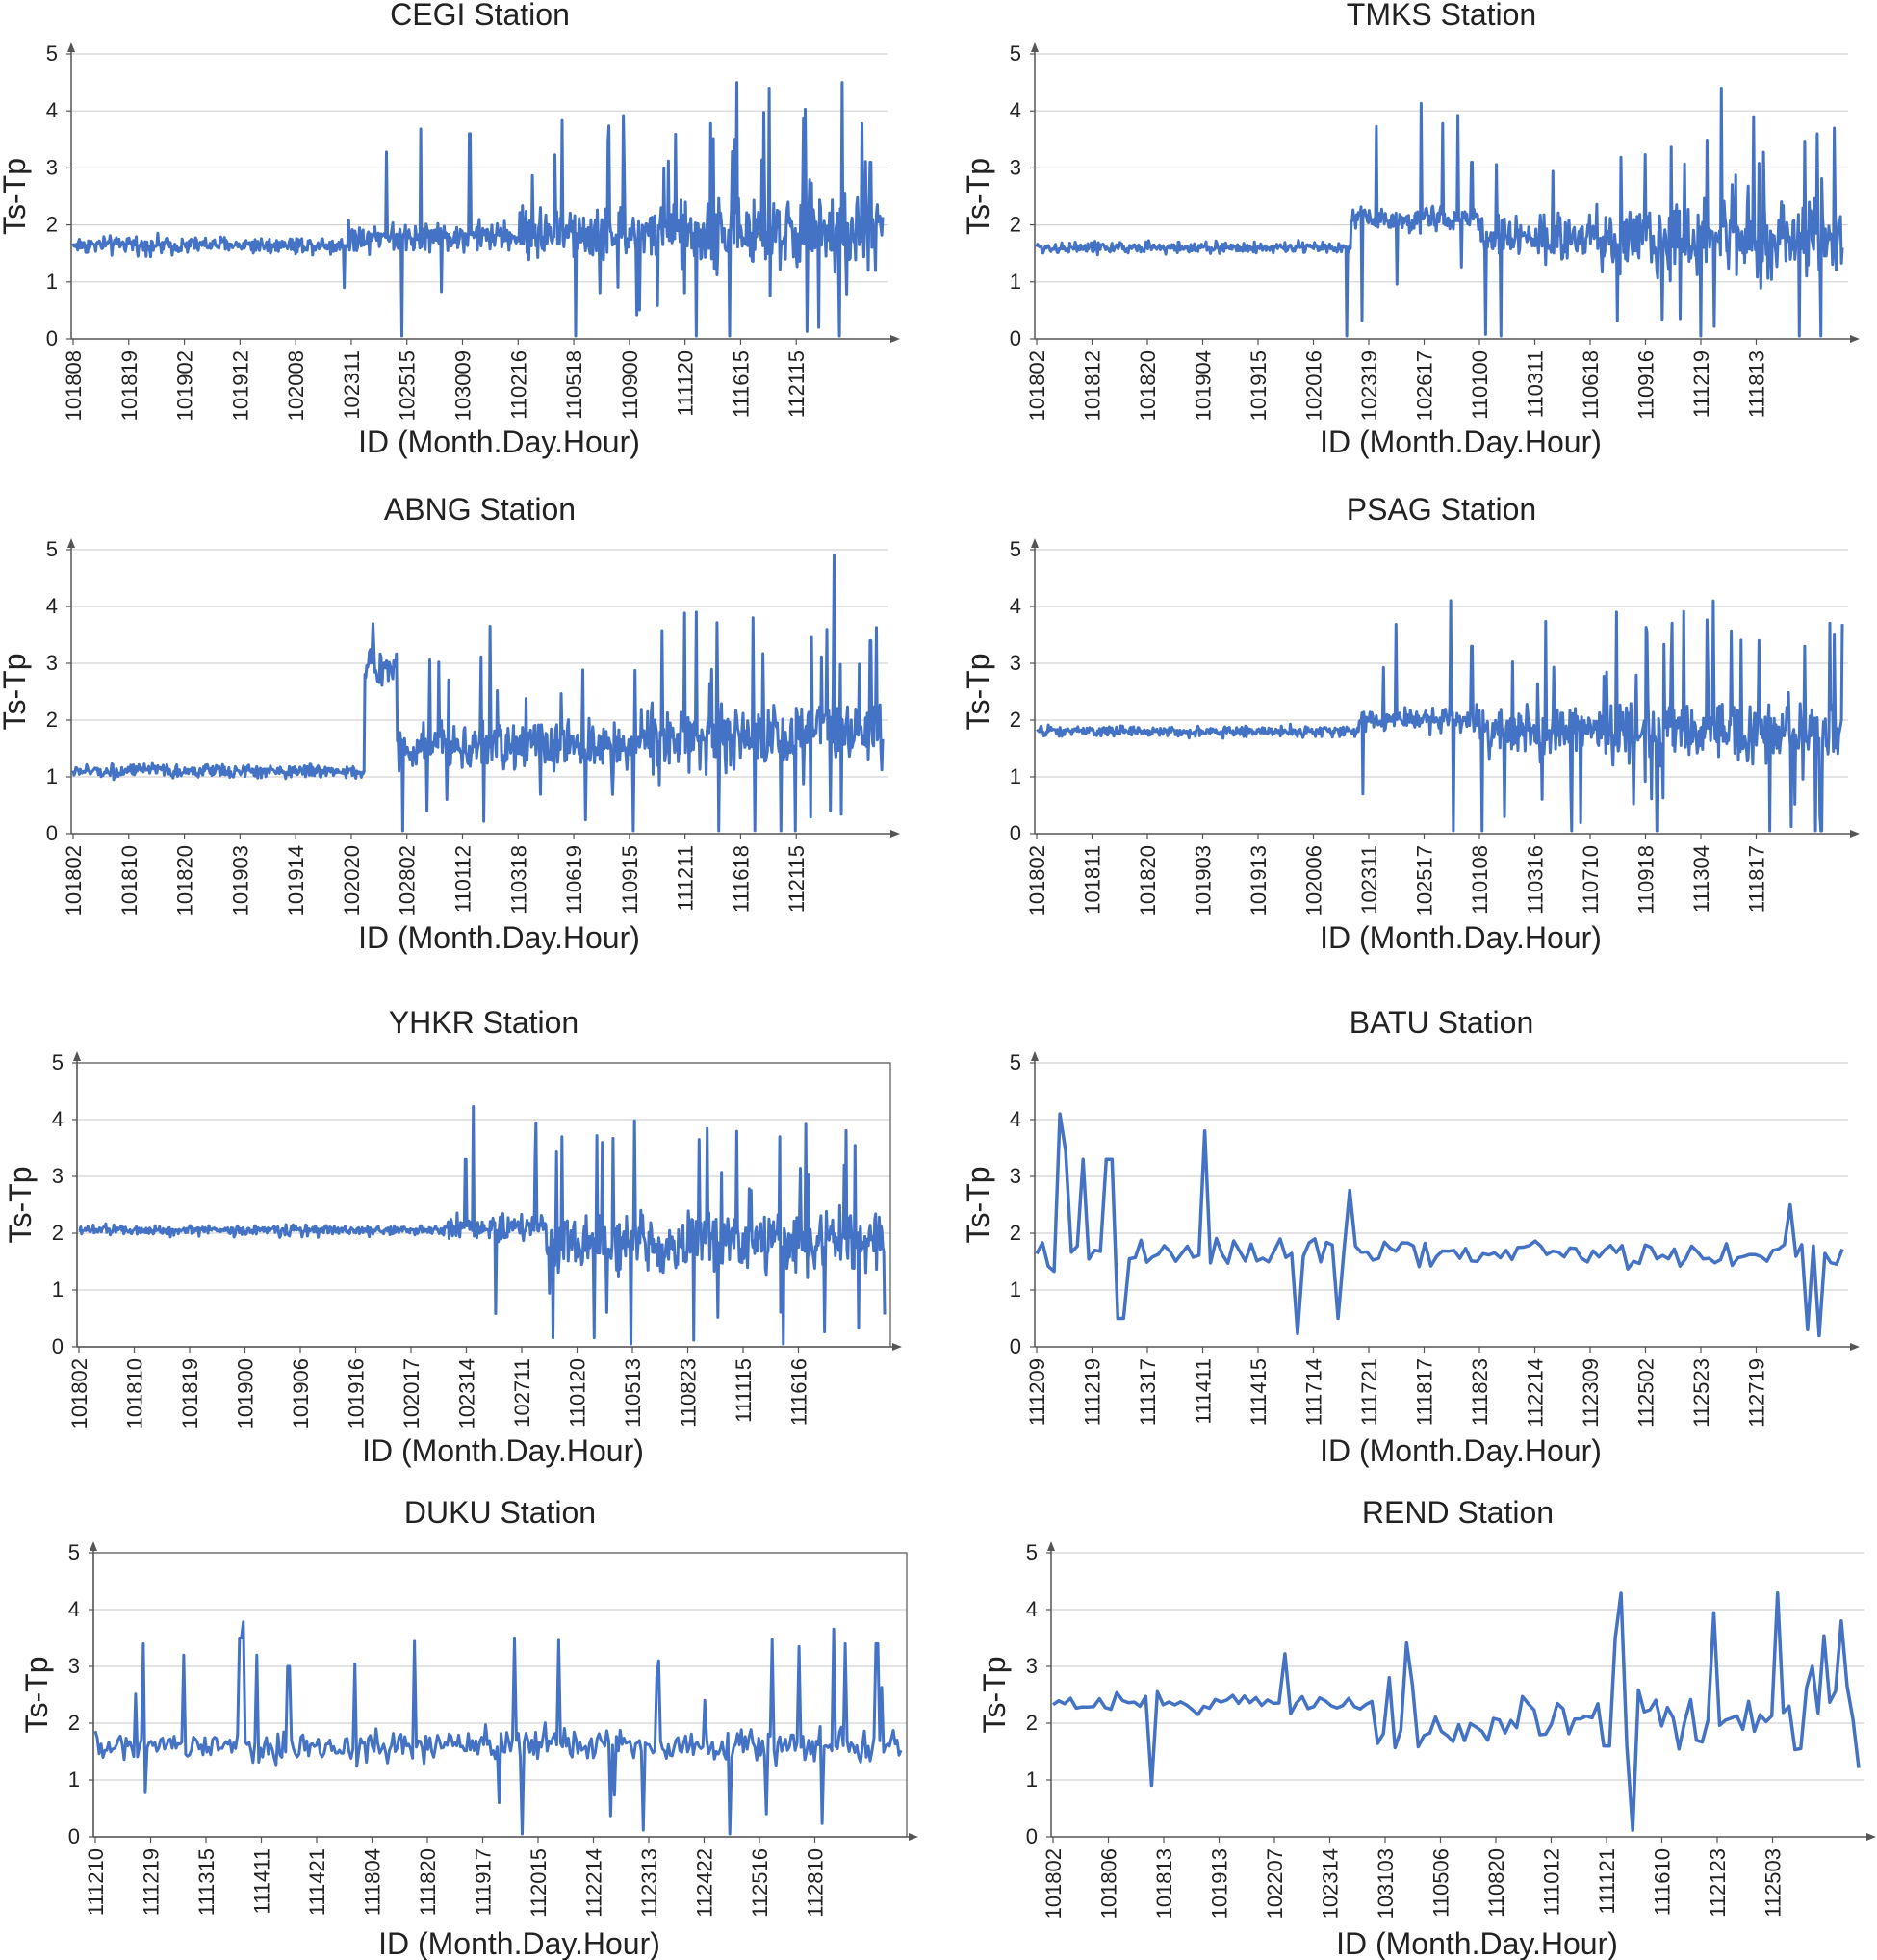 The image size is (1877, 1960). Describe the element at coordinates (744, 1390) in the screenshot. I see `x-tick-label: 111115` at that location.